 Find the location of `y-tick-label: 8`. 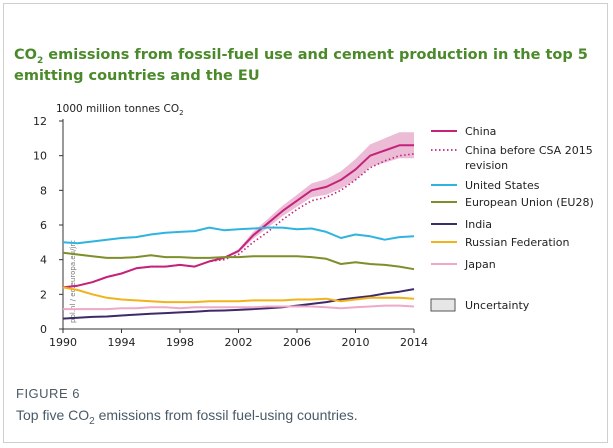

y-tick-label: 8 is located at coordinates (43, 190).